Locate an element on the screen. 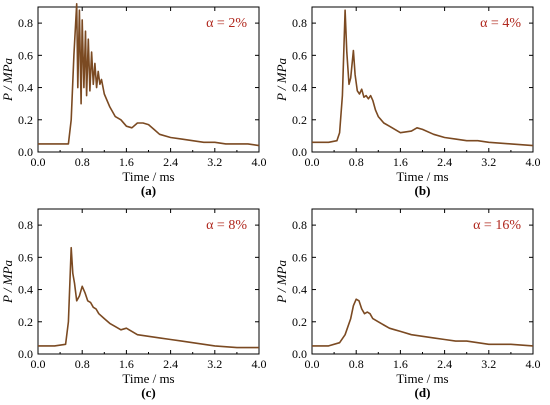 Image resolution: width=550 pixels, height=405 pixels. panel-a-xtick-label: 4.0 is located at coordinates (259, 162).